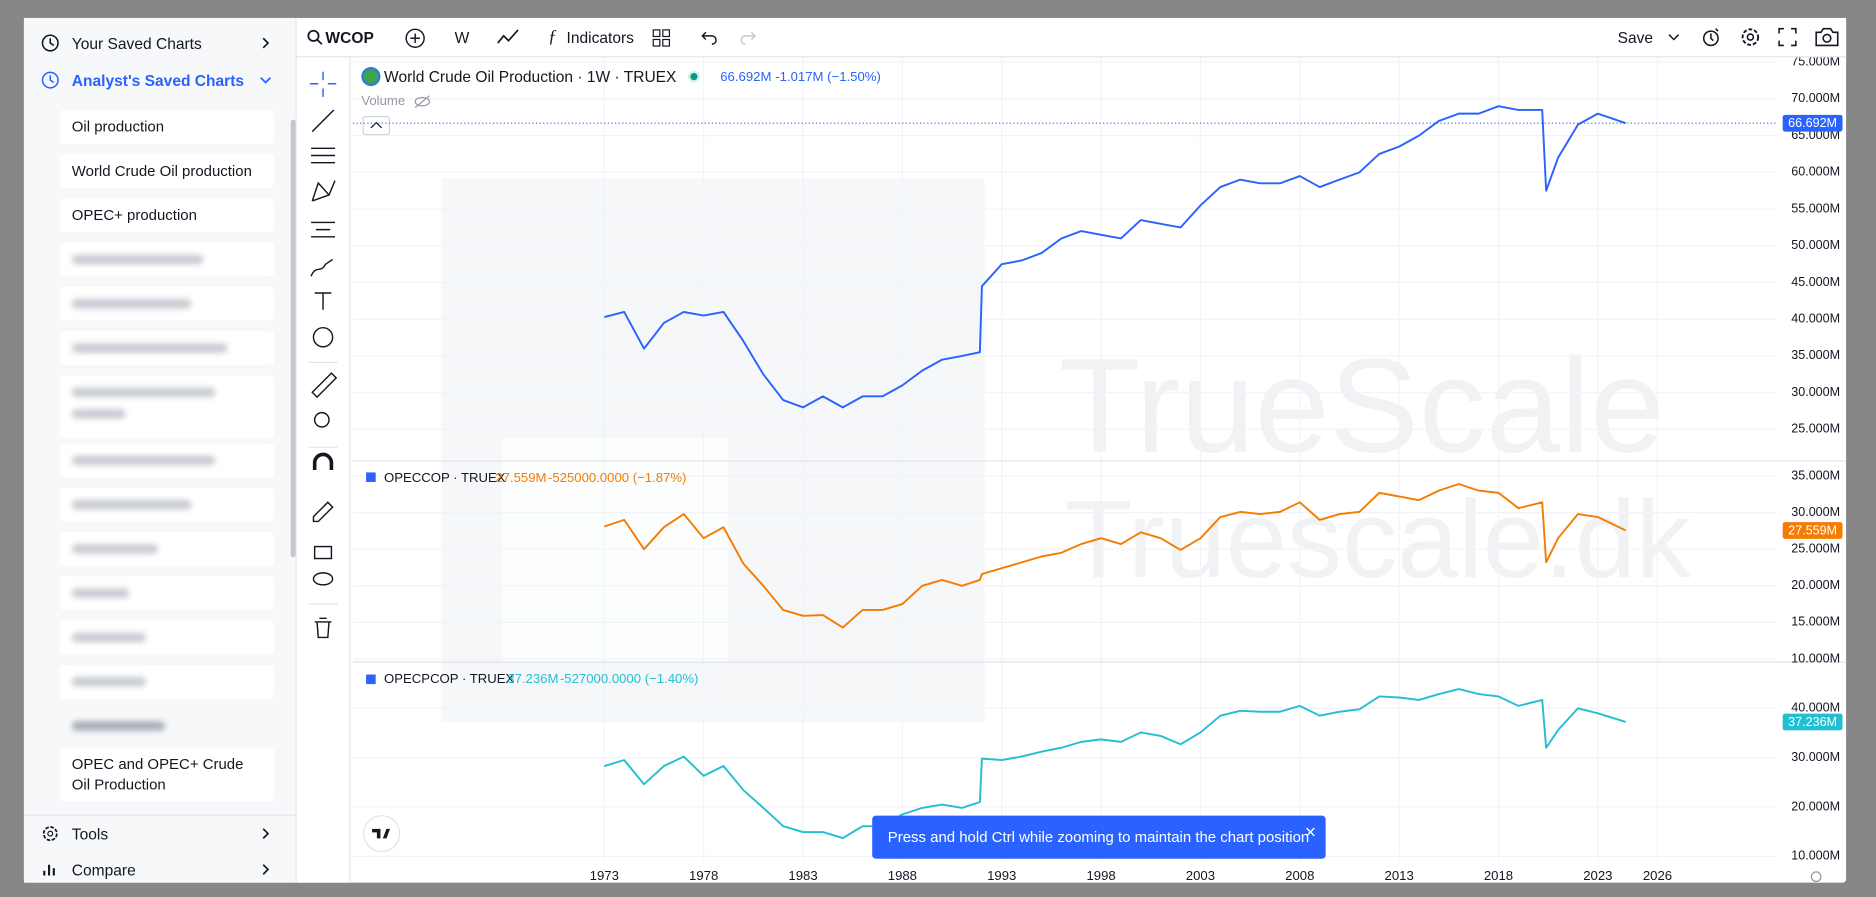 The width and height of the screenshot is (1876, 897). Describe the element at coordinates (747, 49) in the screenshot. I see `redo` at that location.